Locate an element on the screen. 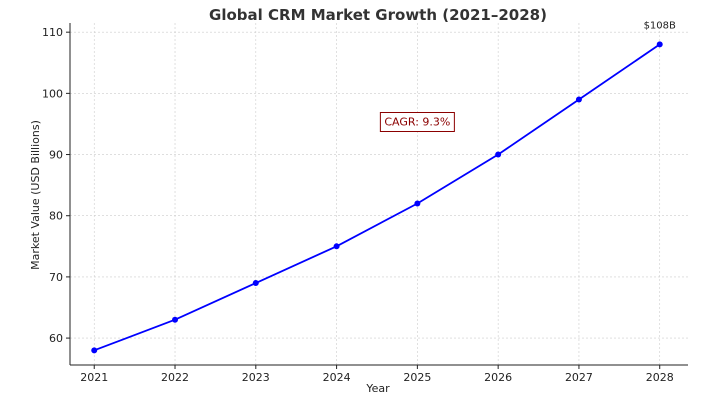 This screenshot has width=724, height=405. cagr-label: CAGR: 9.3% is located at coordinates (417, 122).